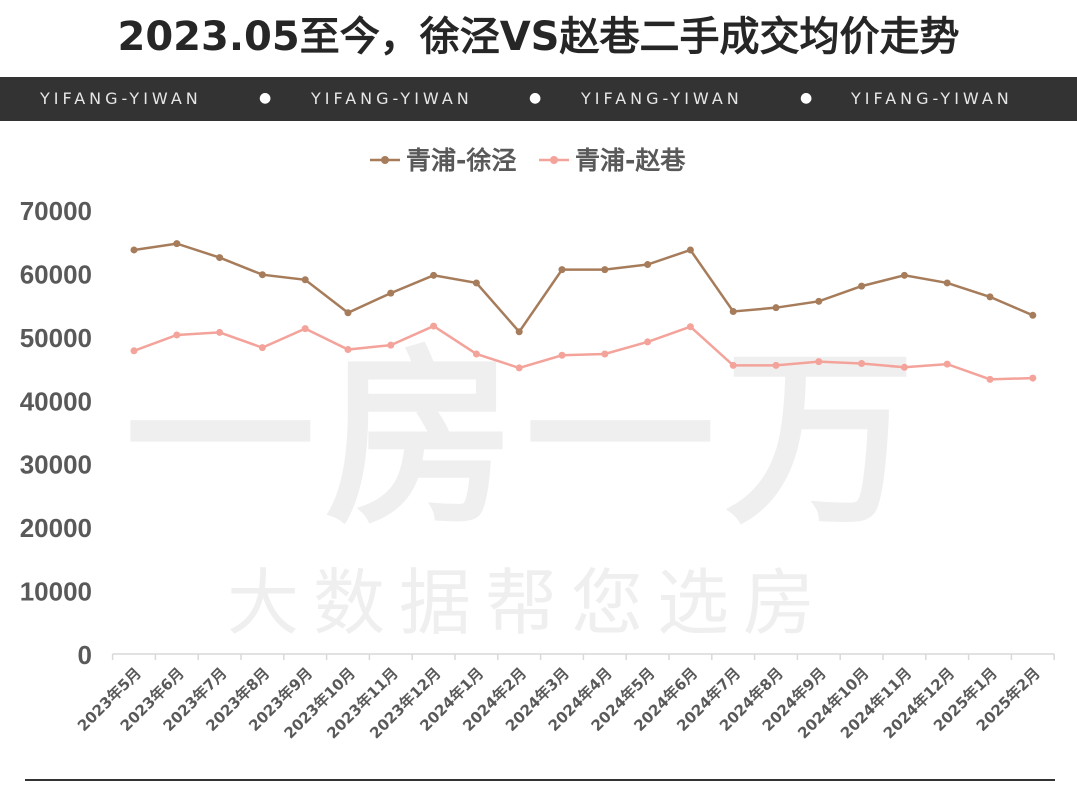  Describe the element at coordinates (392, 98) in the screenshot. I see `banner-text-2: YIFANG-YIWAN` at that location.